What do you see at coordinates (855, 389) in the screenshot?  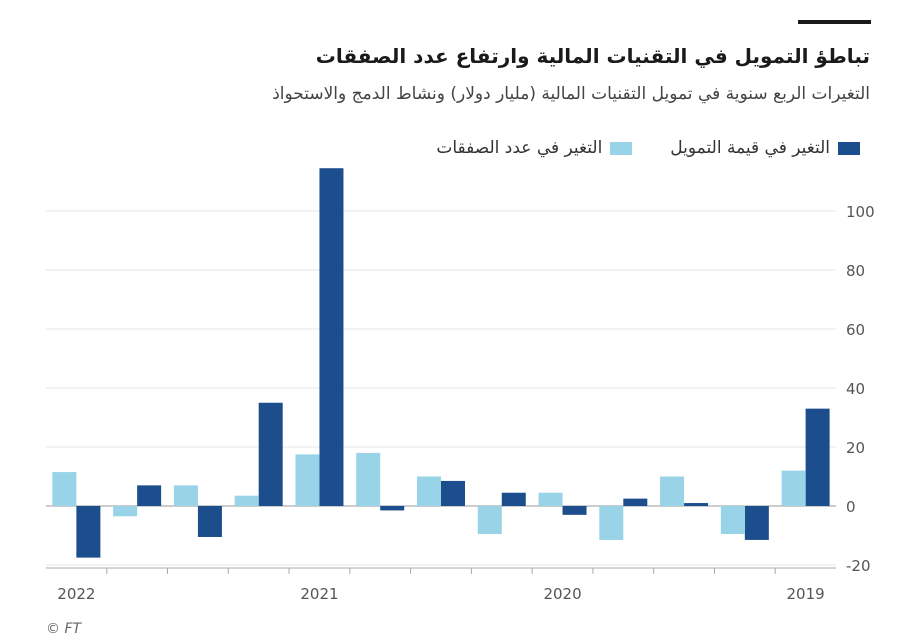 I see `y-tick-label: 40` at bounding box center [855, 389].